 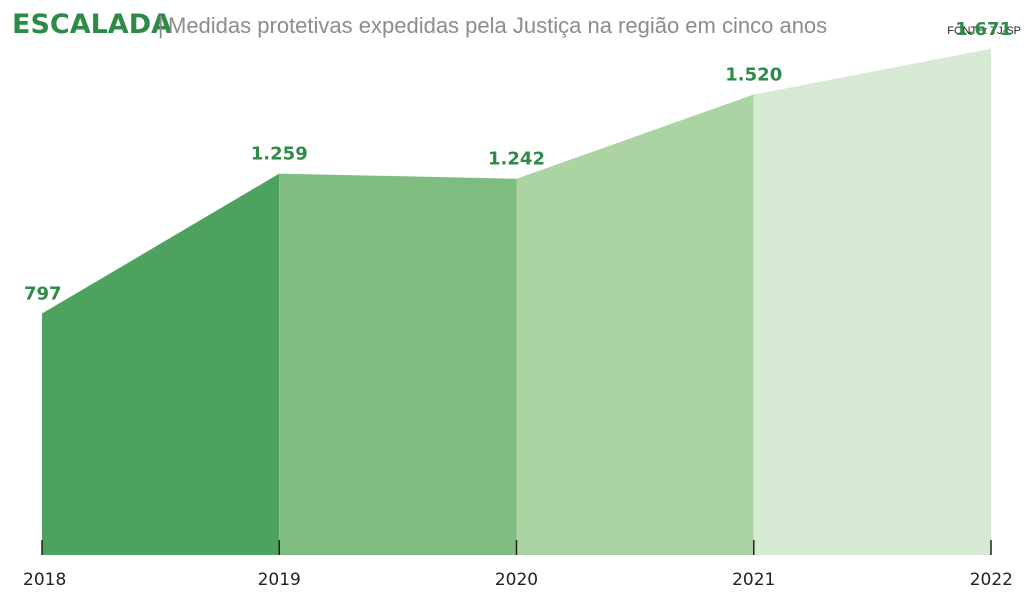 What do you see at coordinates (43, 294) in the screenshot?
I see `value-label-2018: 797` at bounding box center [43, 294].